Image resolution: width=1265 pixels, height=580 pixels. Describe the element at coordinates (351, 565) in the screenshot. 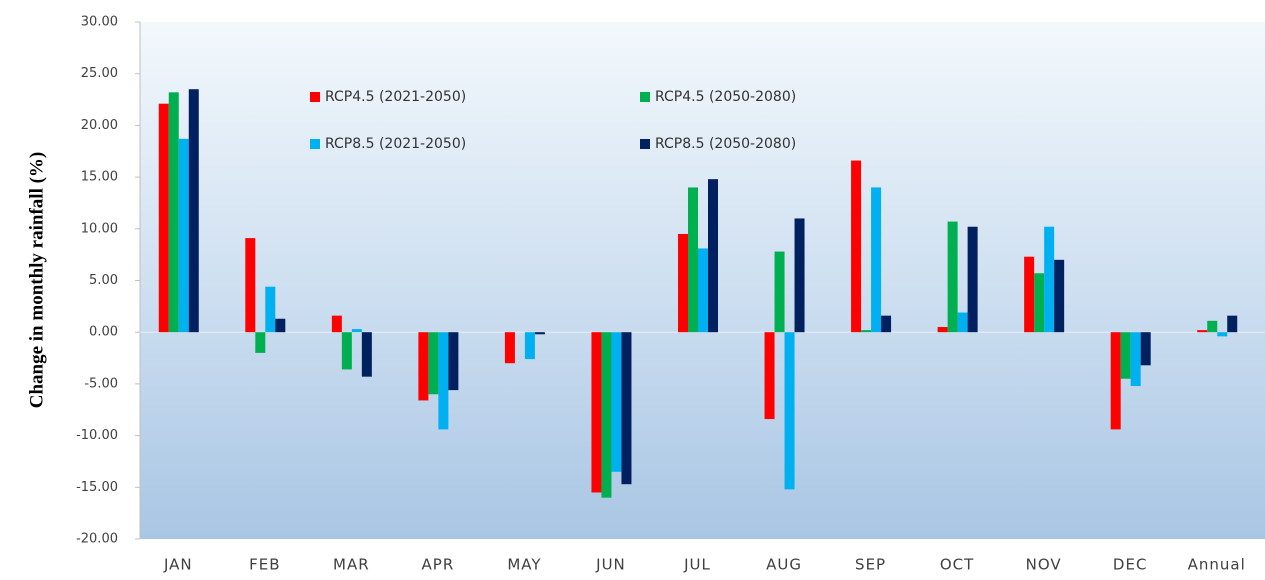

I see `x-tick-label: MAR` at that location.